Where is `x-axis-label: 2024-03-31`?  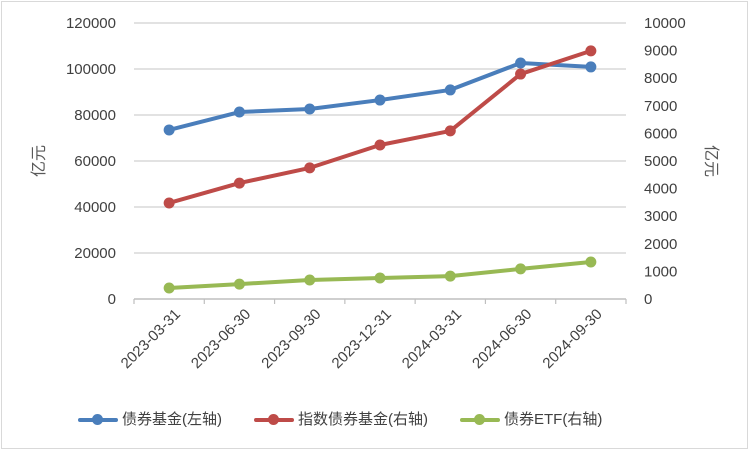
x-axis-label: 2024-03-31 is located at coordinates (432, 339).